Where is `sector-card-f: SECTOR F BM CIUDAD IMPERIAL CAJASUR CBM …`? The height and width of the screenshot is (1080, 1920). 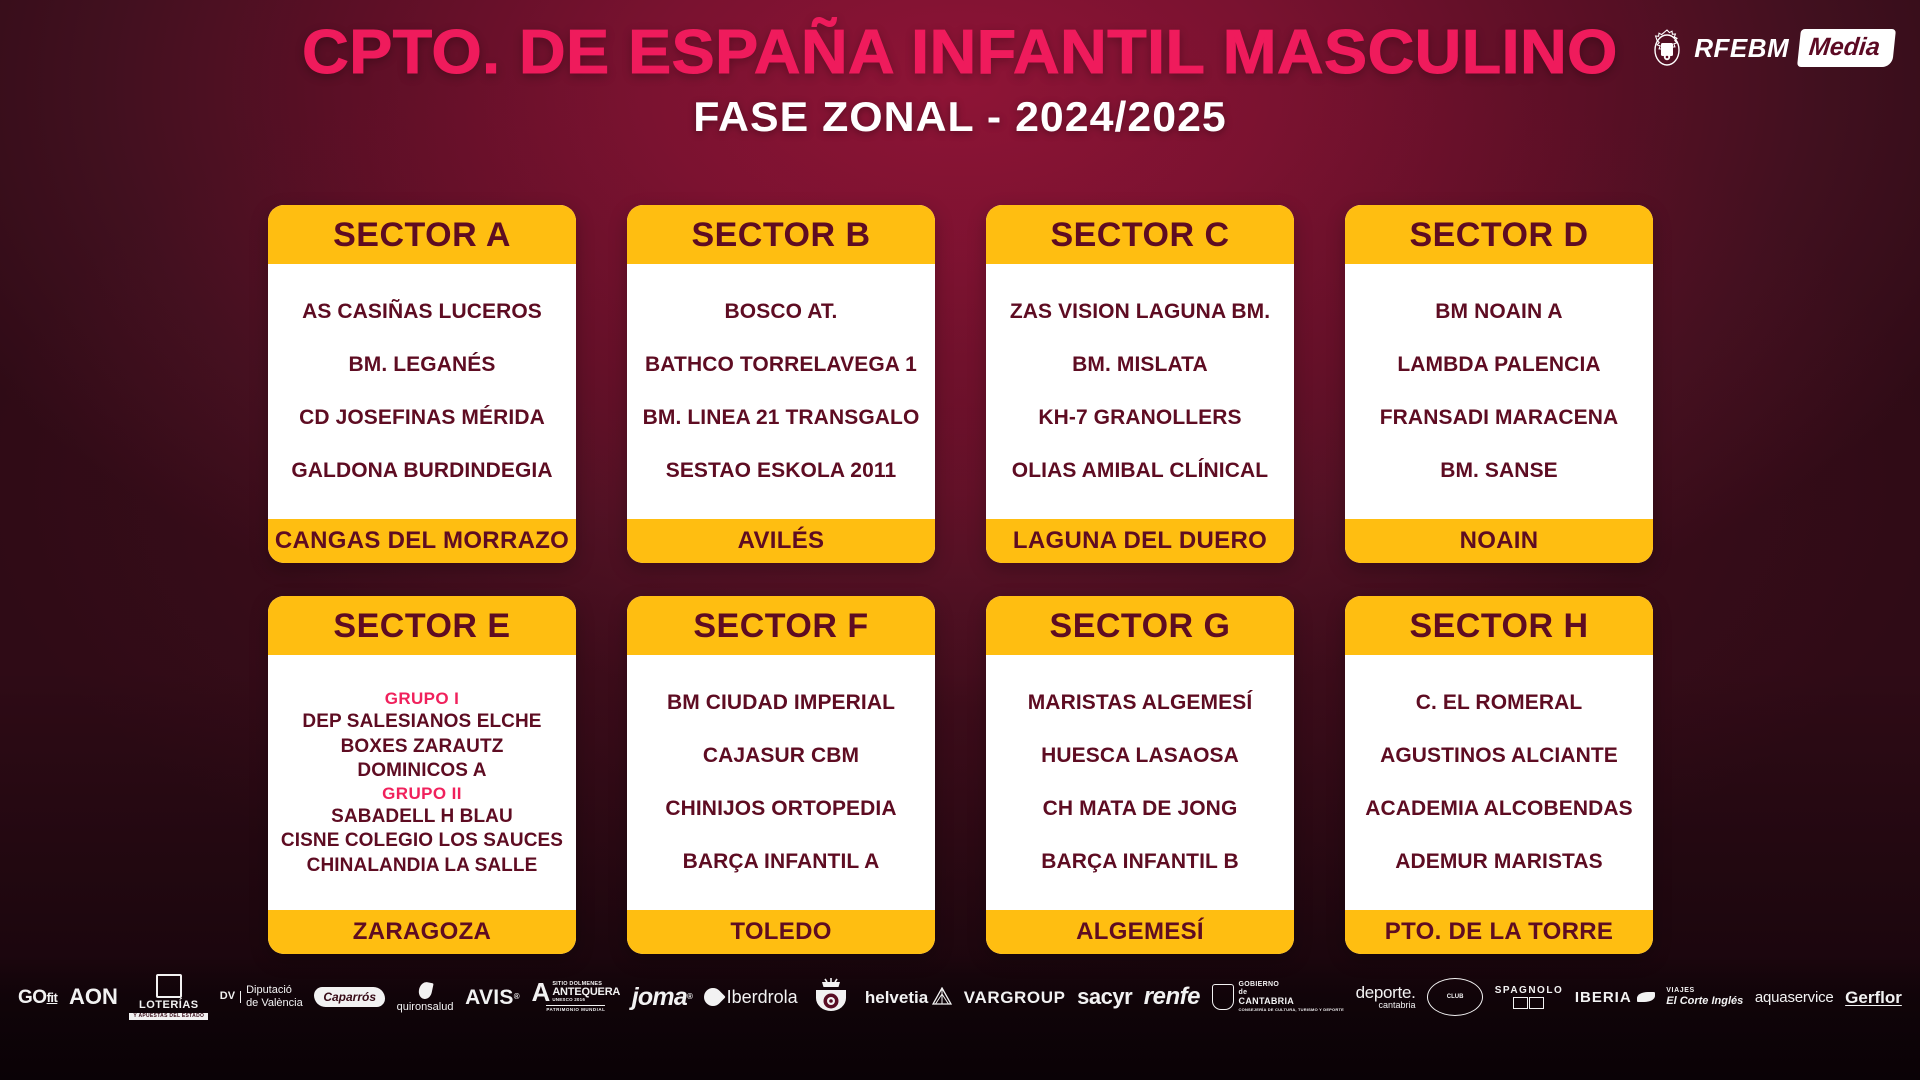
sector-card-f: SECTOR F BM CIUDAD IMPERIAL CAJASUR CBM … is located at coordinates (781, 775).